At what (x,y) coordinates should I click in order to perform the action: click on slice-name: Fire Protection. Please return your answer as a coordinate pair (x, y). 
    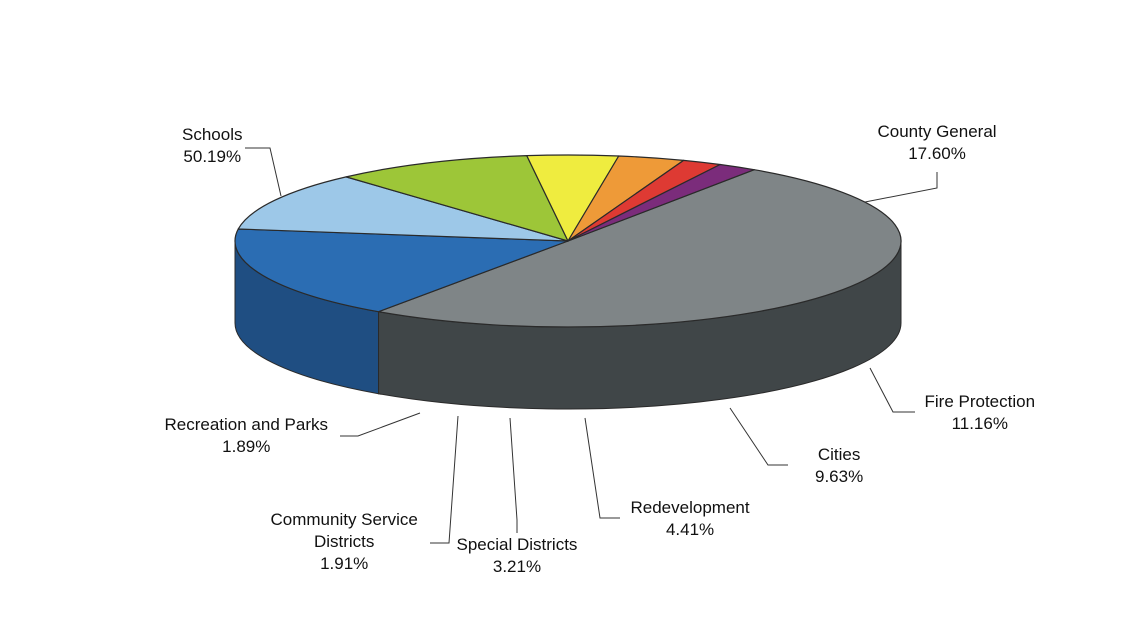
    Looking at the image, I should click on (980, 401).